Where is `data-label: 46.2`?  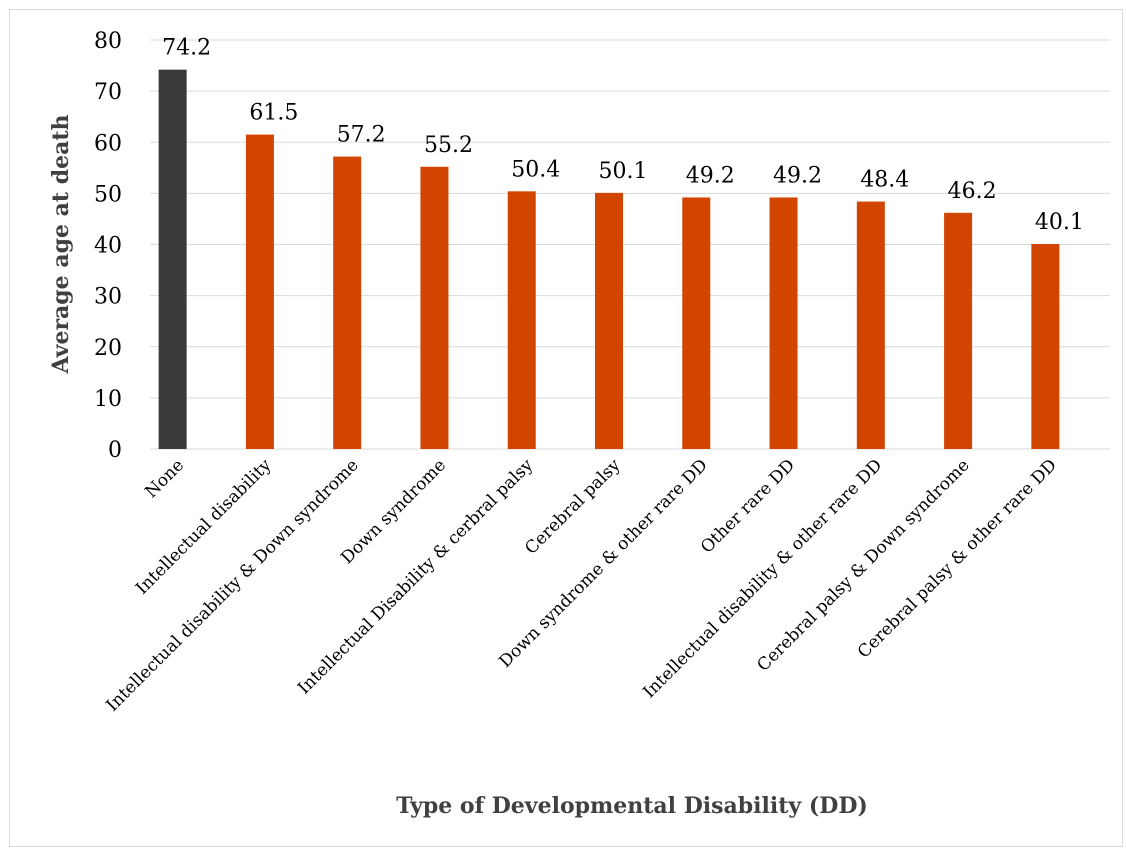
data-label: 46.2 is located at coordinates (972, 191).